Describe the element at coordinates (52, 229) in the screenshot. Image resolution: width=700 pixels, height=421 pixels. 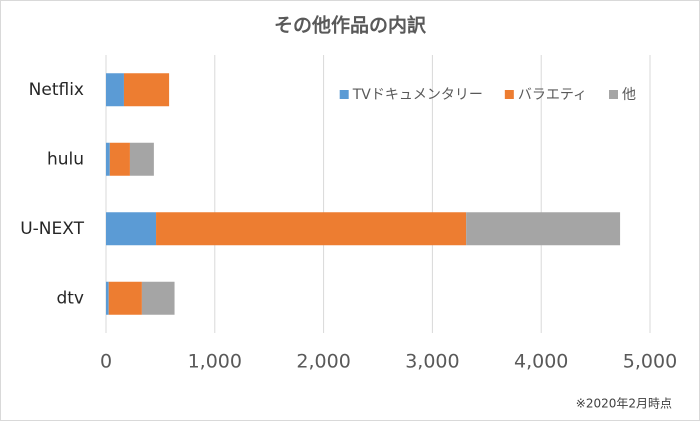
I see `y-tick-label: U-NEXT` at that location.